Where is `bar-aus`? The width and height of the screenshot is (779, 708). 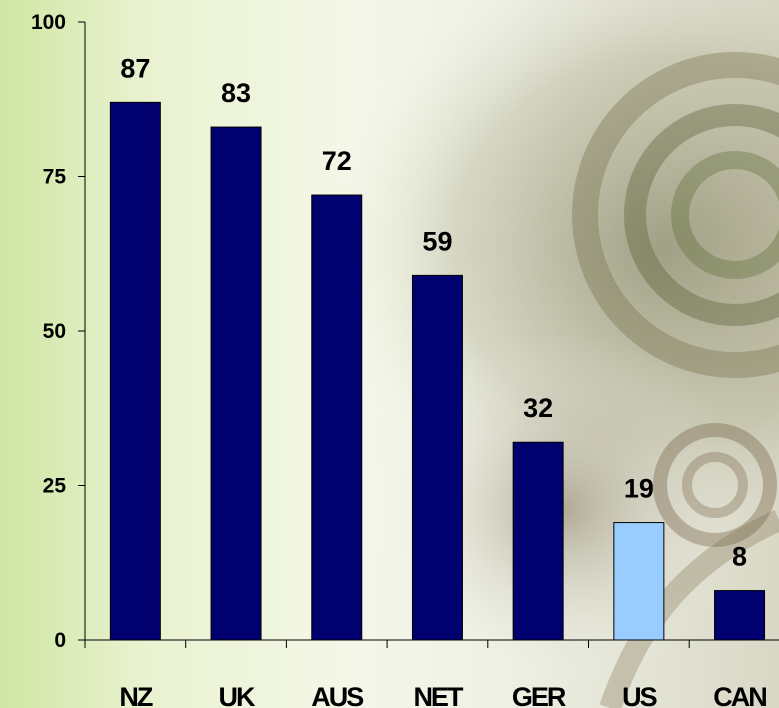
bar-aus is located at coordinates (337, 417).